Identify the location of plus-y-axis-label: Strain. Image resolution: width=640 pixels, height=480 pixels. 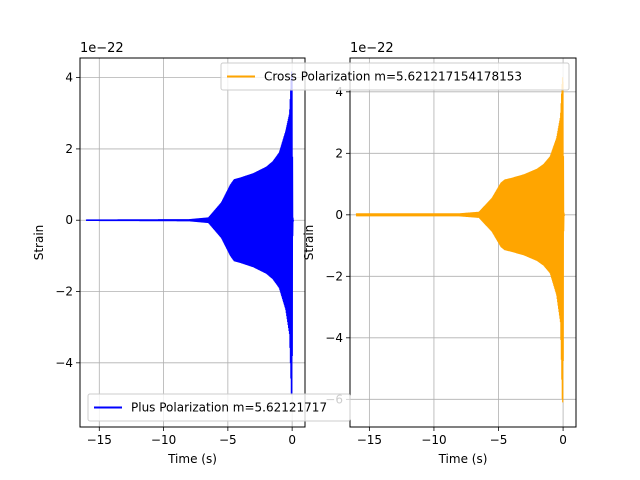
(39, 243).